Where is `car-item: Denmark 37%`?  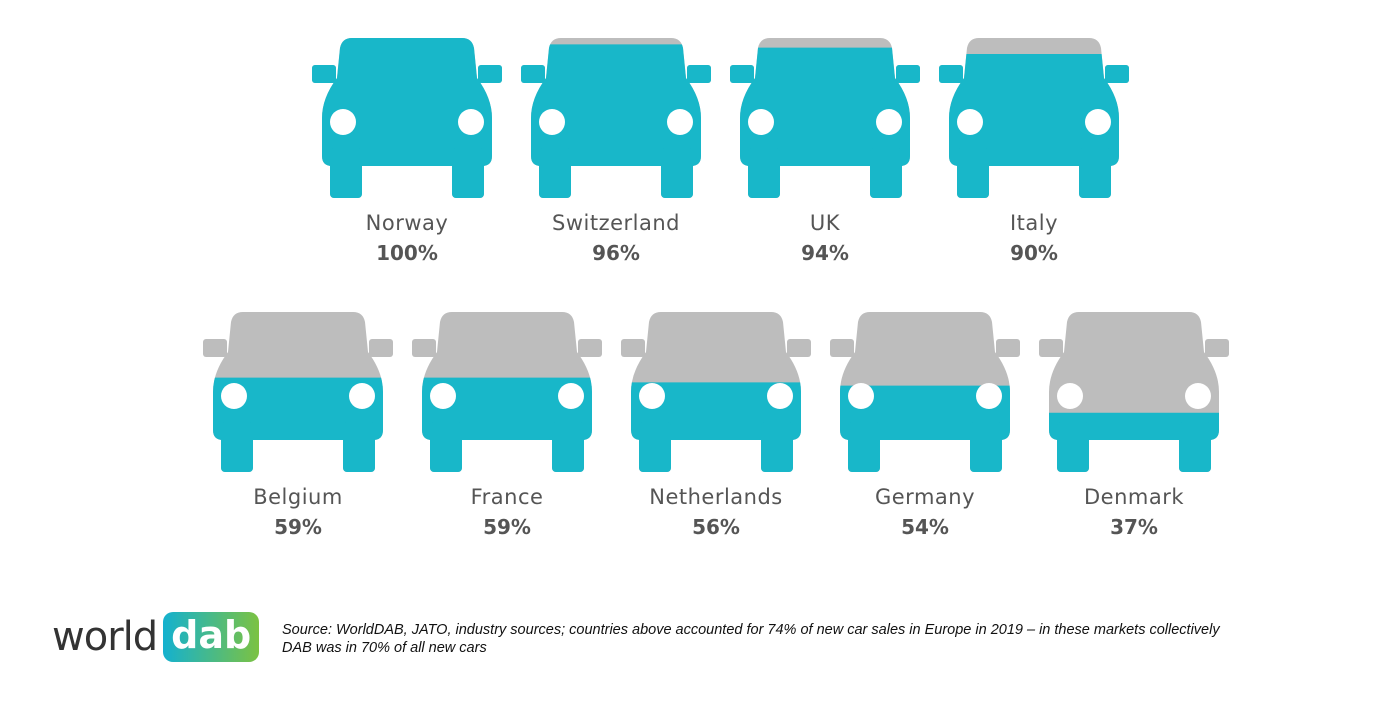 car-item: Denmark 37% is located at coordinates (1134, 425).